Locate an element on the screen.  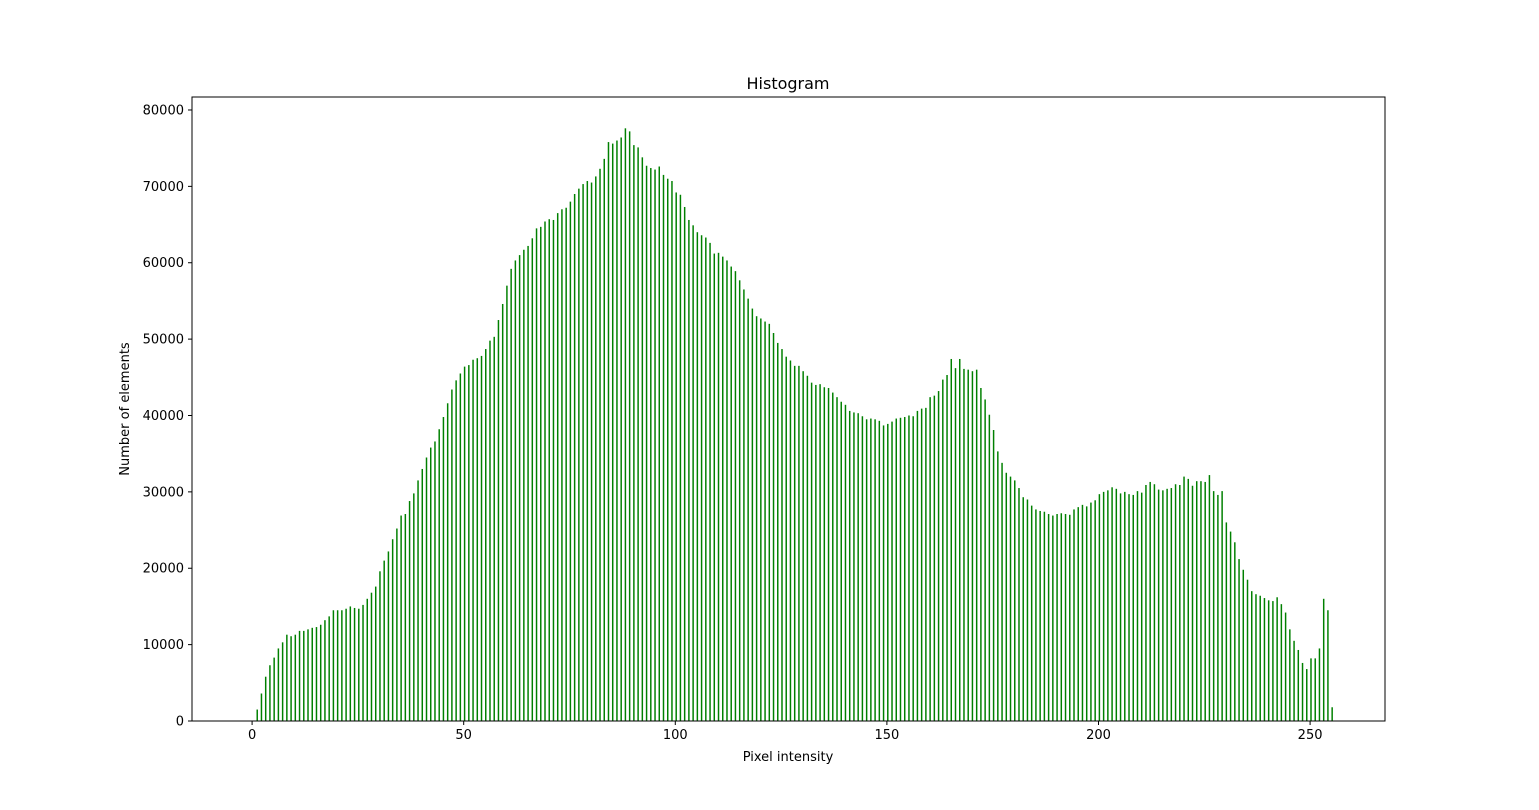
x-tick-label: 200 is located at coordinates (1098, 735).